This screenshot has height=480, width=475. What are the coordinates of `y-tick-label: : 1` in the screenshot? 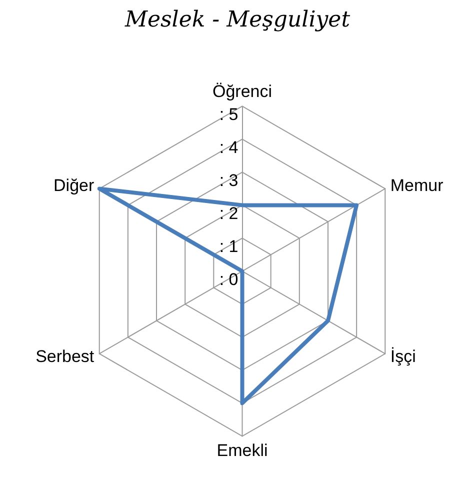 It's located at (228, 246).